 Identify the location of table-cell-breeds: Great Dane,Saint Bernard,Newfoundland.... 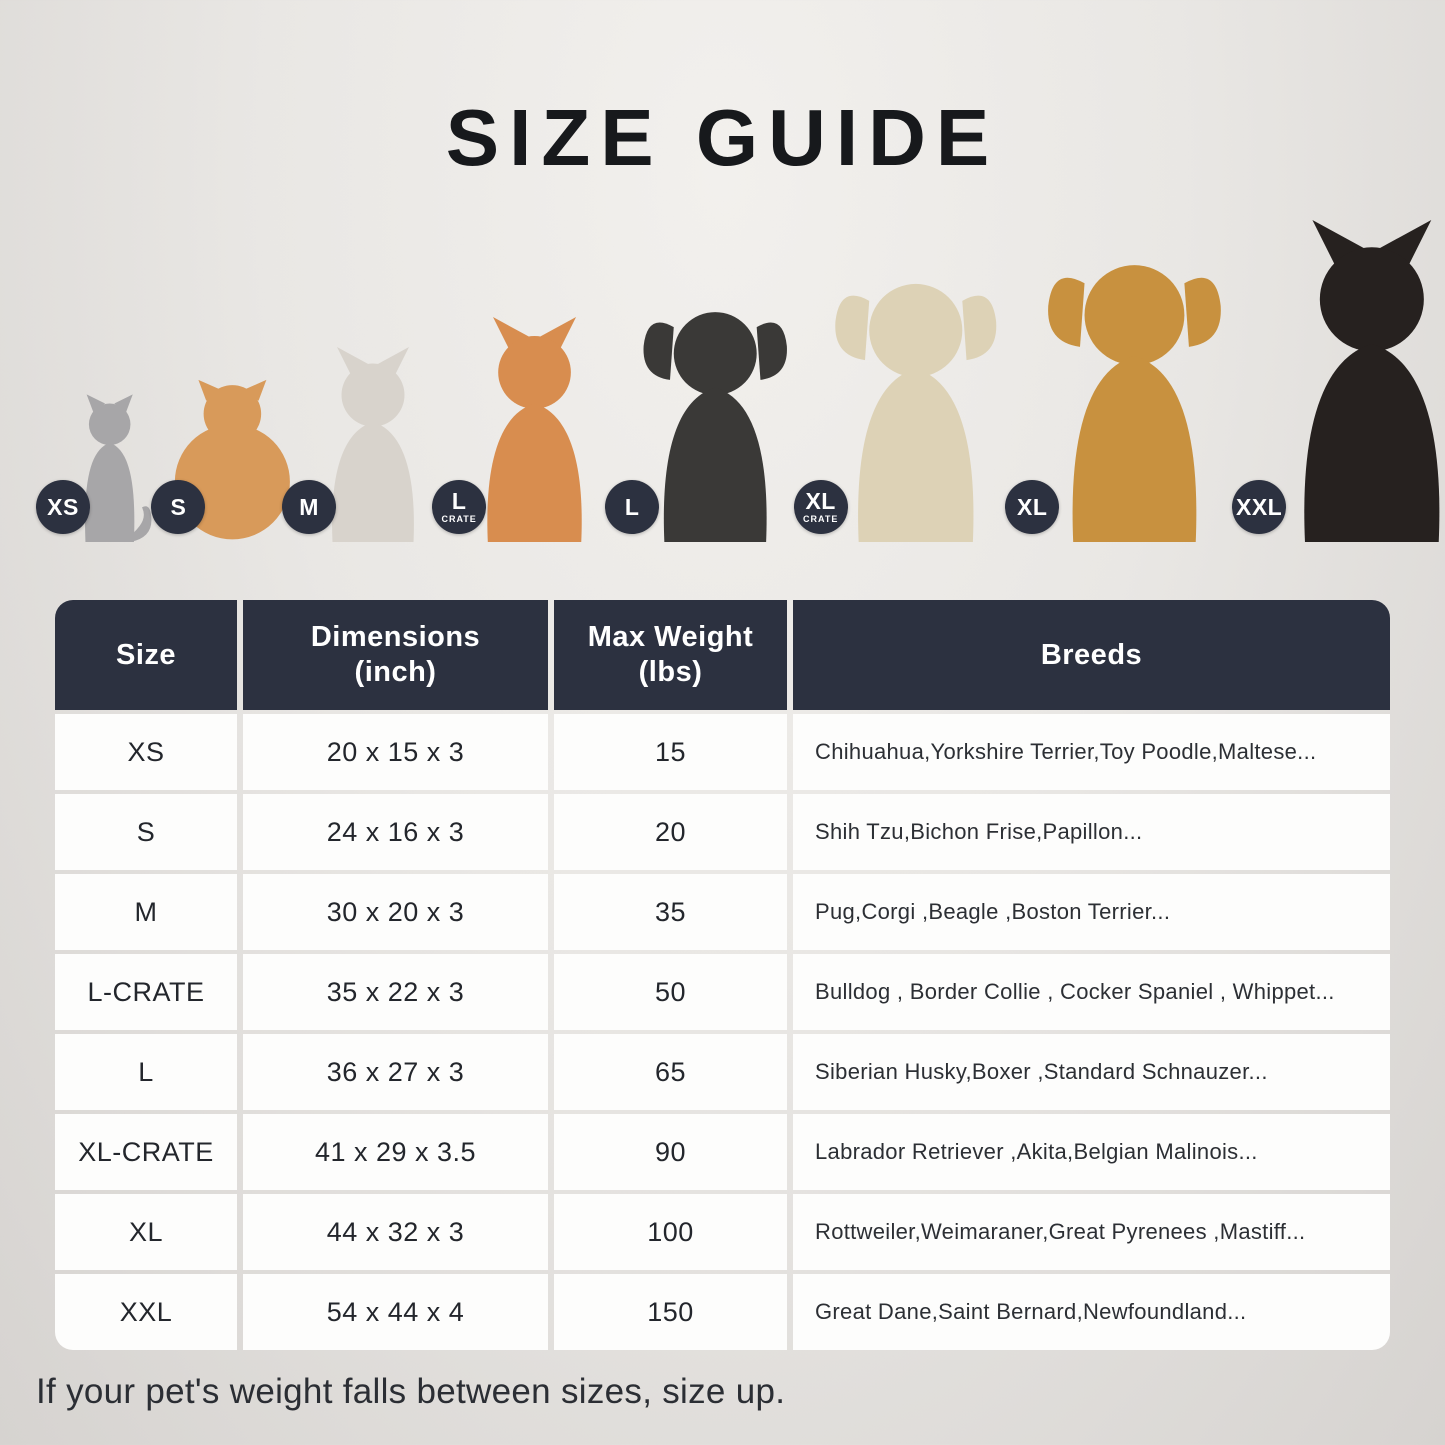
(1091, 1312).